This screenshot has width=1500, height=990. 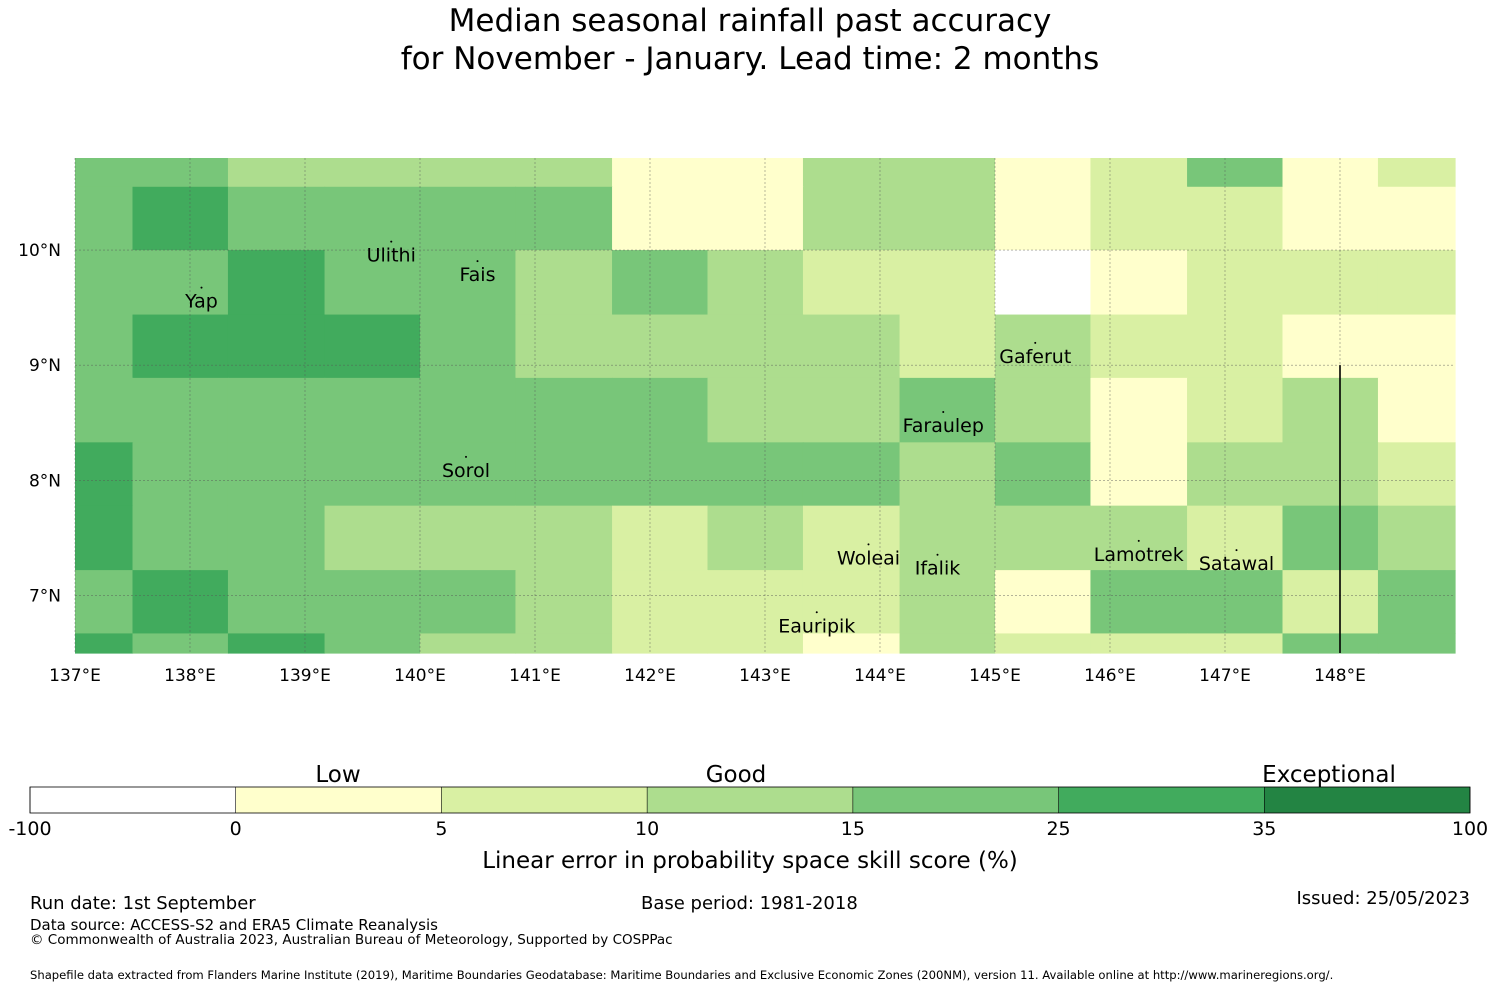 What do you see at coordinates (647, 829) in the screenshot?
I see `colorbar-tick-label: 10` at bounding box center [647, 829].